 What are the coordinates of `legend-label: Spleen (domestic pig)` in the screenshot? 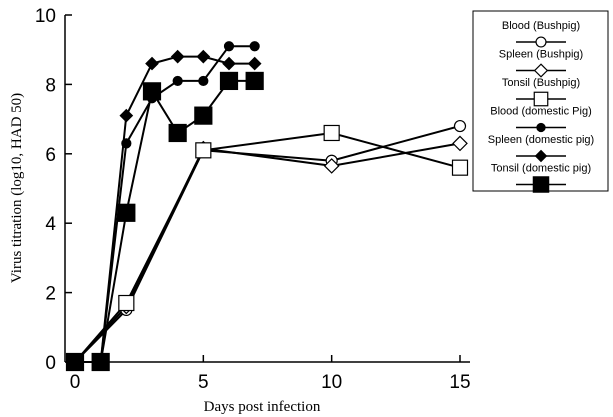 It's located at (541, 140).